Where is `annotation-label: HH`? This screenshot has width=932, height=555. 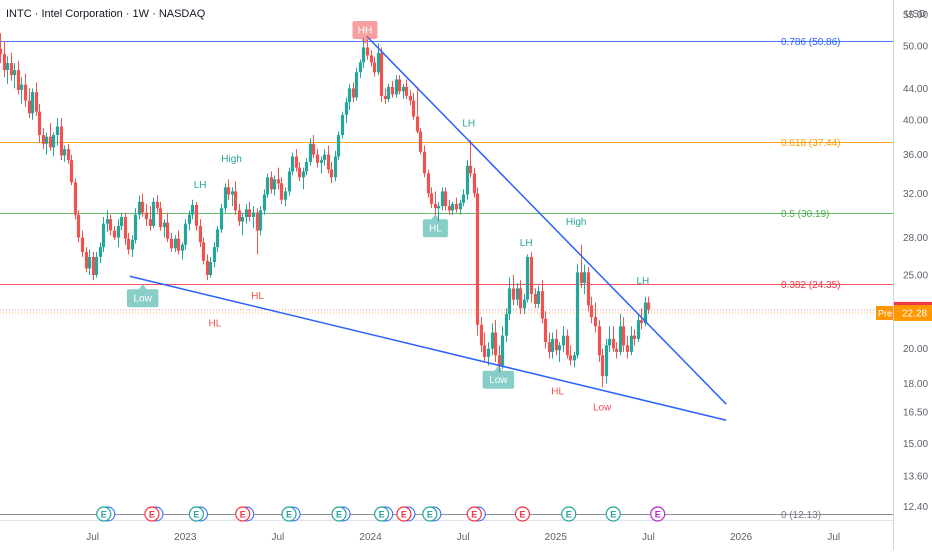 annotation-label: HH is located at coordinates (365, 31).